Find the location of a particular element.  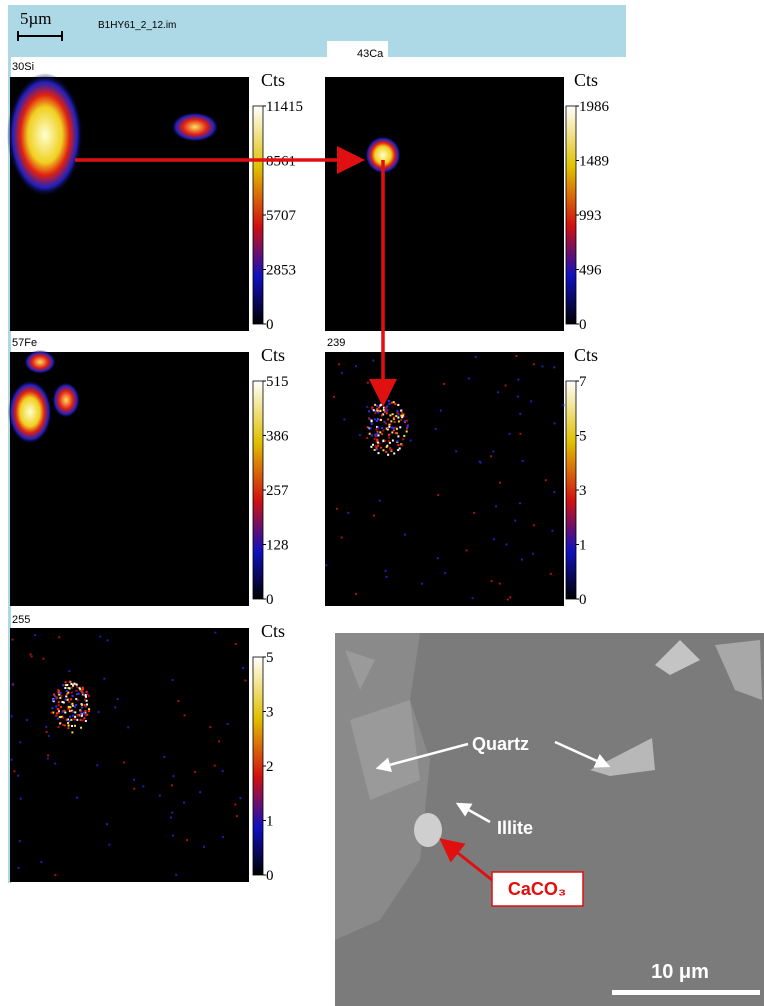

colorbar-tick-label: 128 is located at coordinates (277, 546).